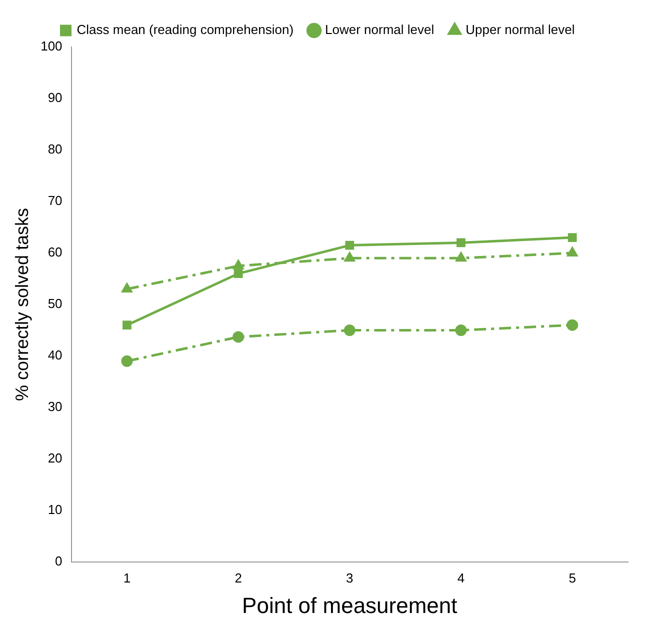 This screenshot has width=656, height=632. I want to click on y-tick-label: 10, so click(55, 510).